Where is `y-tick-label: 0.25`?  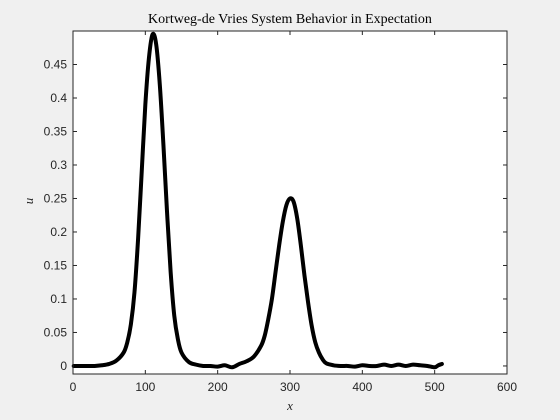
y-tick-label: 0.25 is located at coordinates (56, 198).